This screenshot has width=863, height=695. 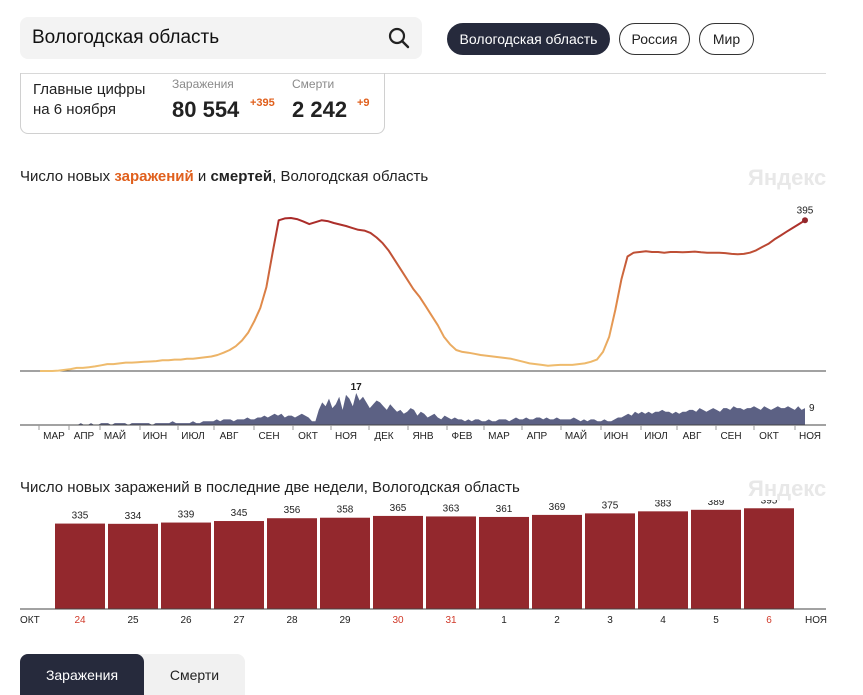 I want to click on bar-value-label: 361, so click(x=504, y=509).